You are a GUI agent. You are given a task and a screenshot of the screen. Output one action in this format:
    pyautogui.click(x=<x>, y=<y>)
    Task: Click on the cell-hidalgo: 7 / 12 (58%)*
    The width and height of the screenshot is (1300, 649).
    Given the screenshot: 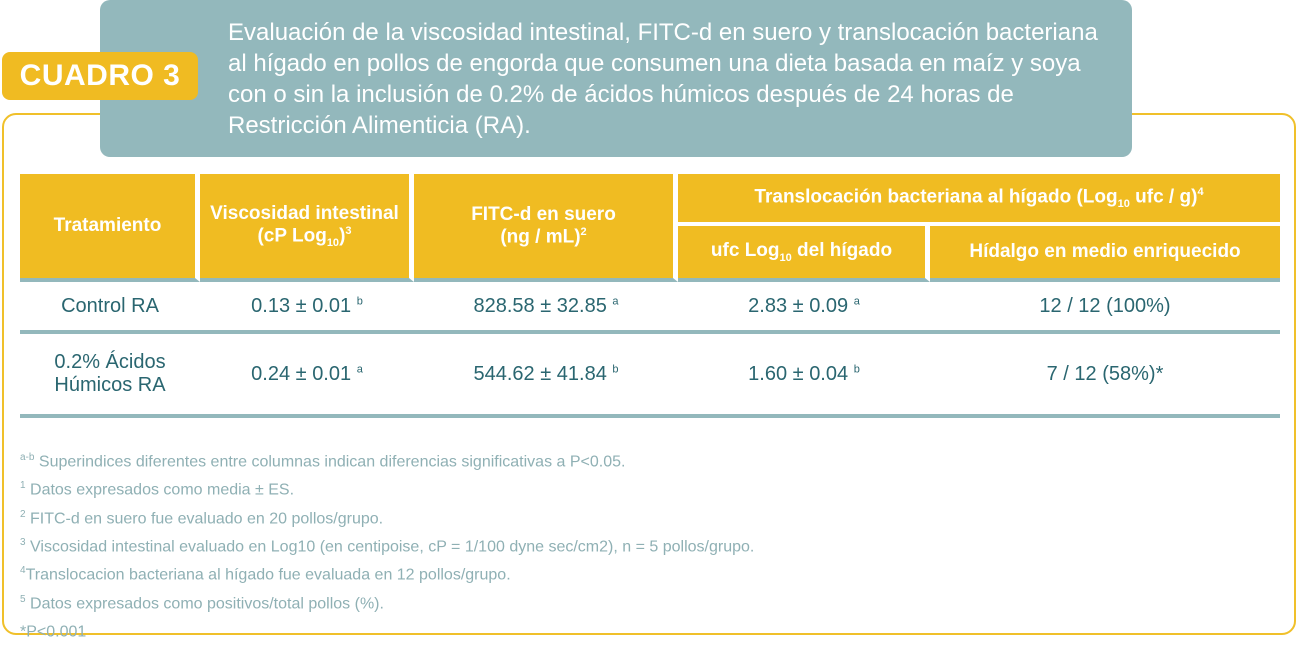 What is the action you would take?
    pyautogui.click(x=1105, y=376)
    